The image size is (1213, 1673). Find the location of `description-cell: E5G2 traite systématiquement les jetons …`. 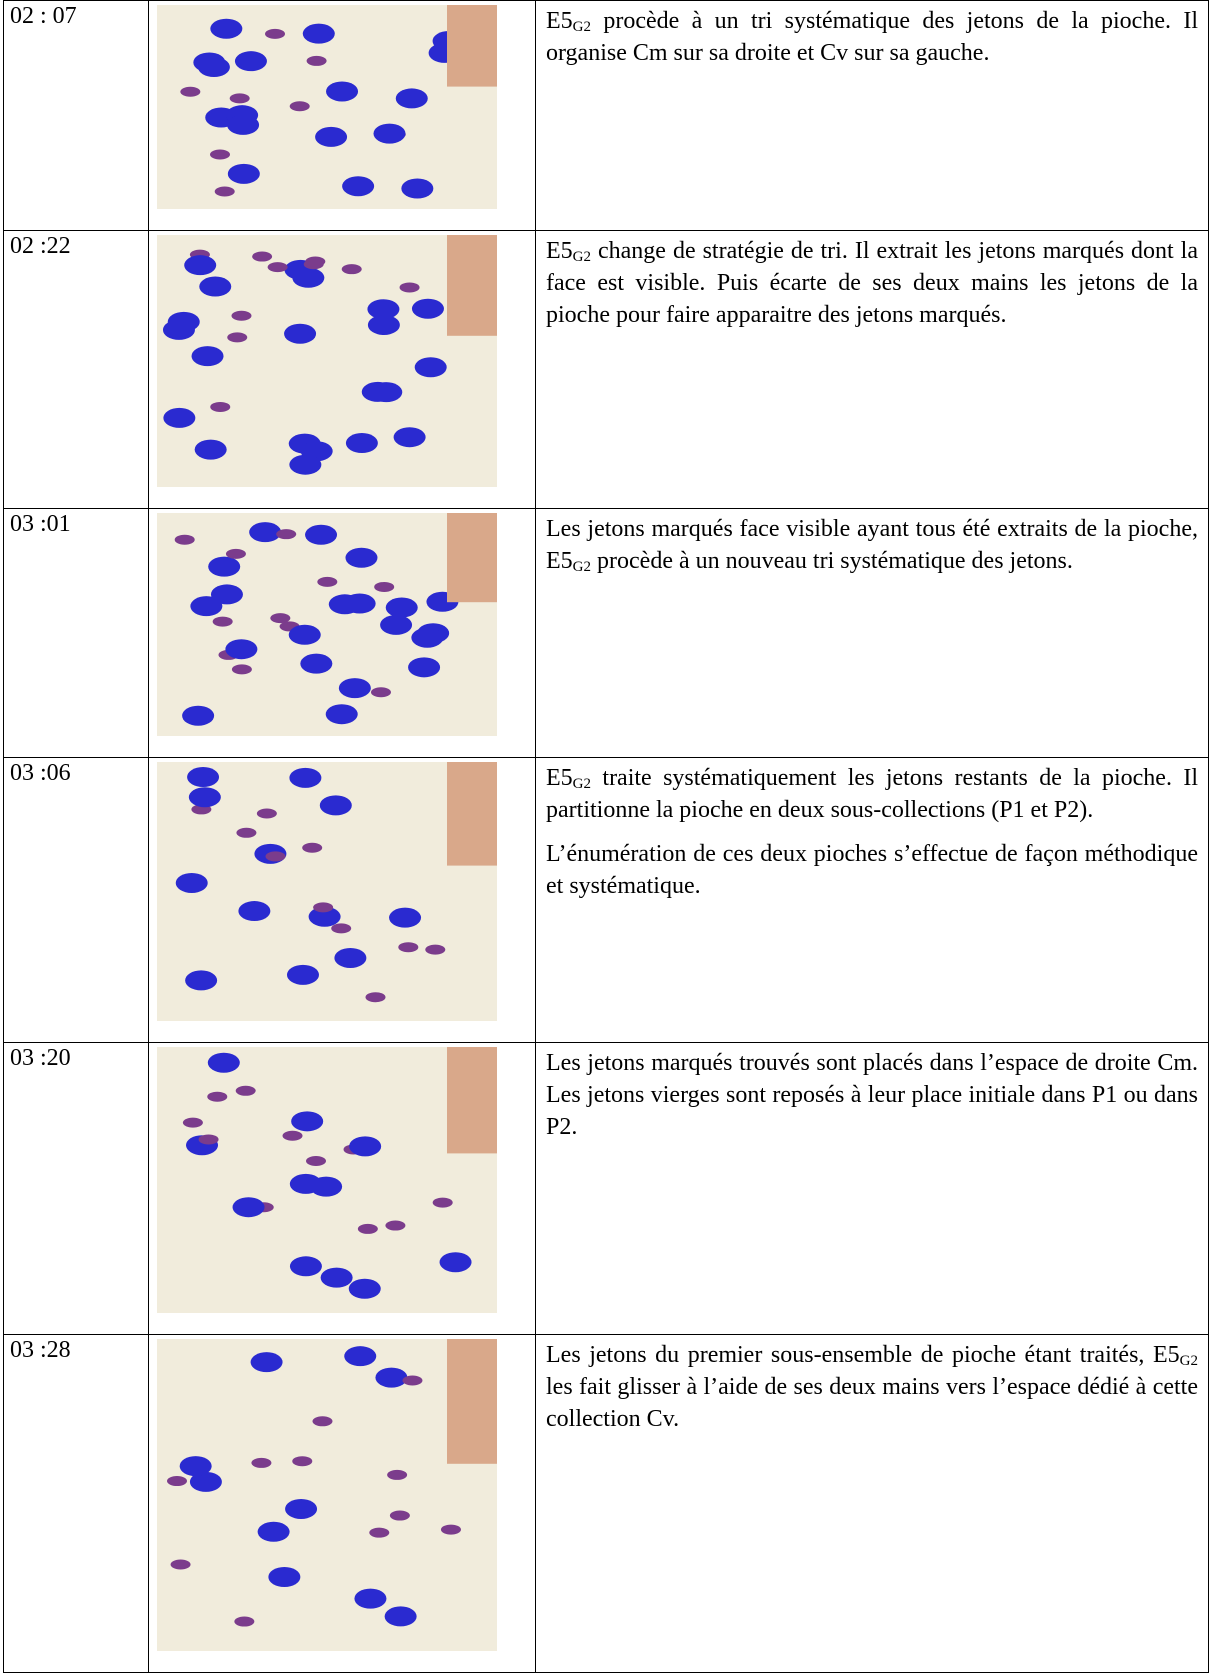

description-cell: E5G2 traite systématiquement les jetons … is located at coordinates (872, 900).